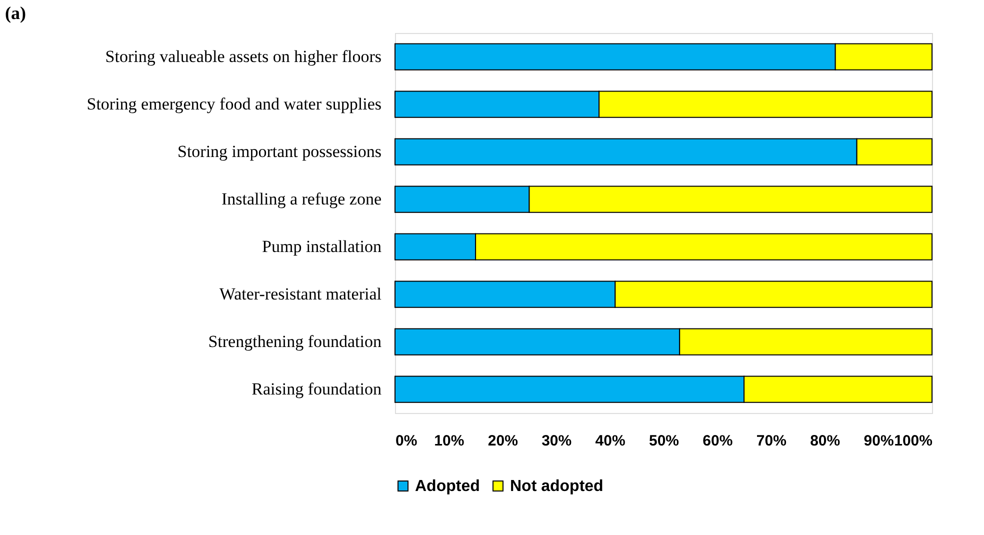 The image size is (984, 535). Describe the element at coordinates (557, 441) in the screenshot. I see `x-tick-label: 30%` at that location.